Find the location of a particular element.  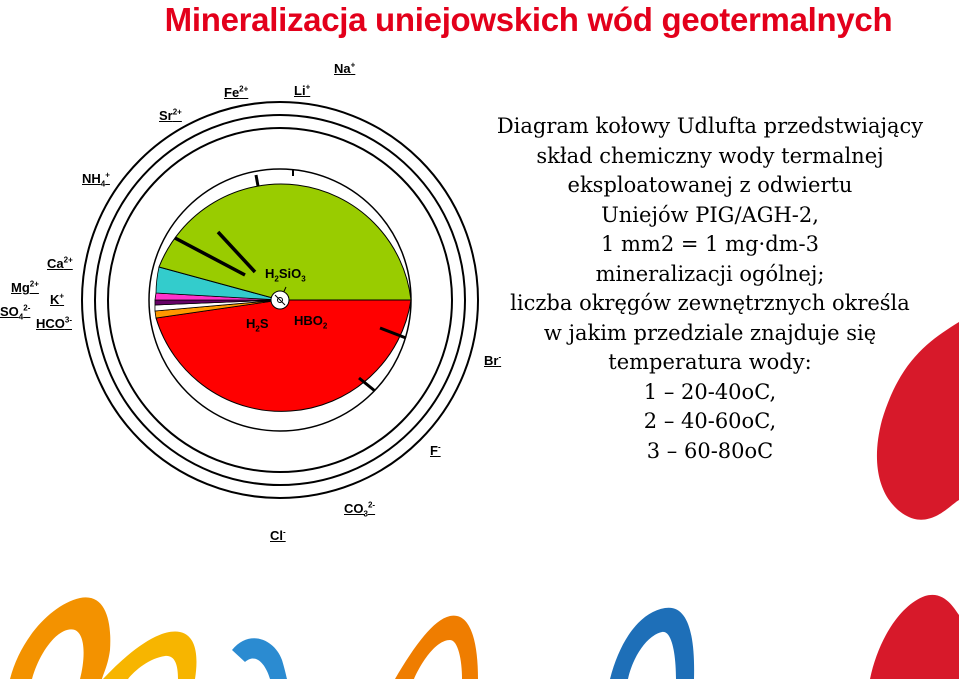

red-swoosh-bottom-right is located at coordinates (914, 636).